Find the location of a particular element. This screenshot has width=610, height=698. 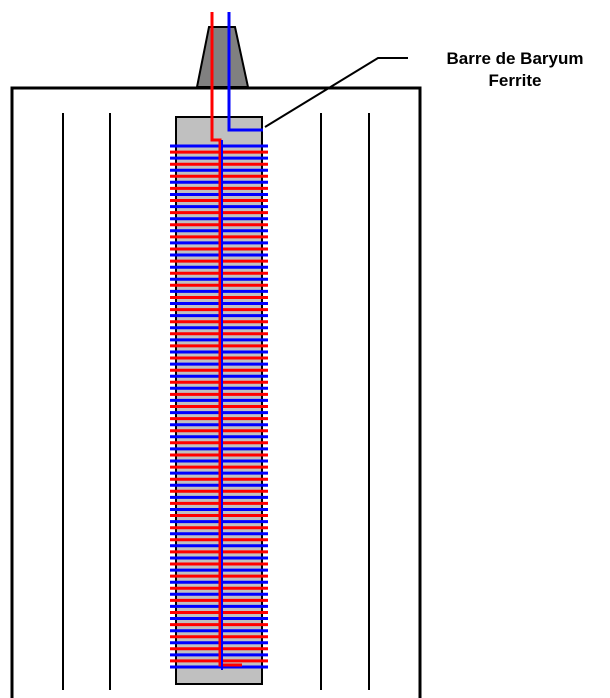

callout-label-line1: Barre de Baryum is located at coordinates (514, 58).